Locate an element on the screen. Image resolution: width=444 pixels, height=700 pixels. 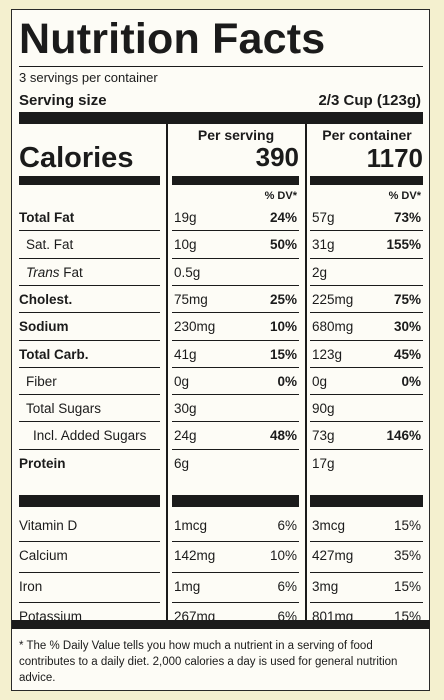
per-container-amount: 57g is located at coordinates (323, 217).